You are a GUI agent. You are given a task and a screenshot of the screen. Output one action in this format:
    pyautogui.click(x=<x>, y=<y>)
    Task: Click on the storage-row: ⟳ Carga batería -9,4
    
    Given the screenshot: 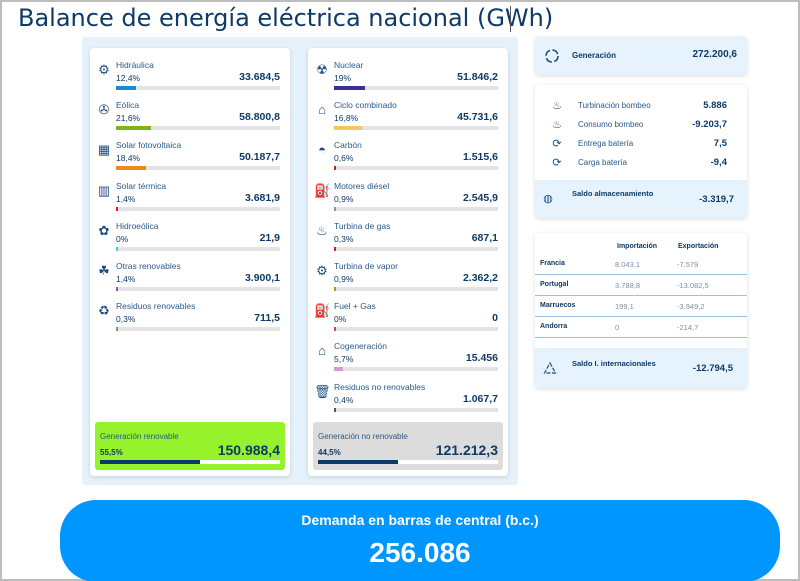 What is the action you would take?
    pyautogui.click(x=641, y=163)
    